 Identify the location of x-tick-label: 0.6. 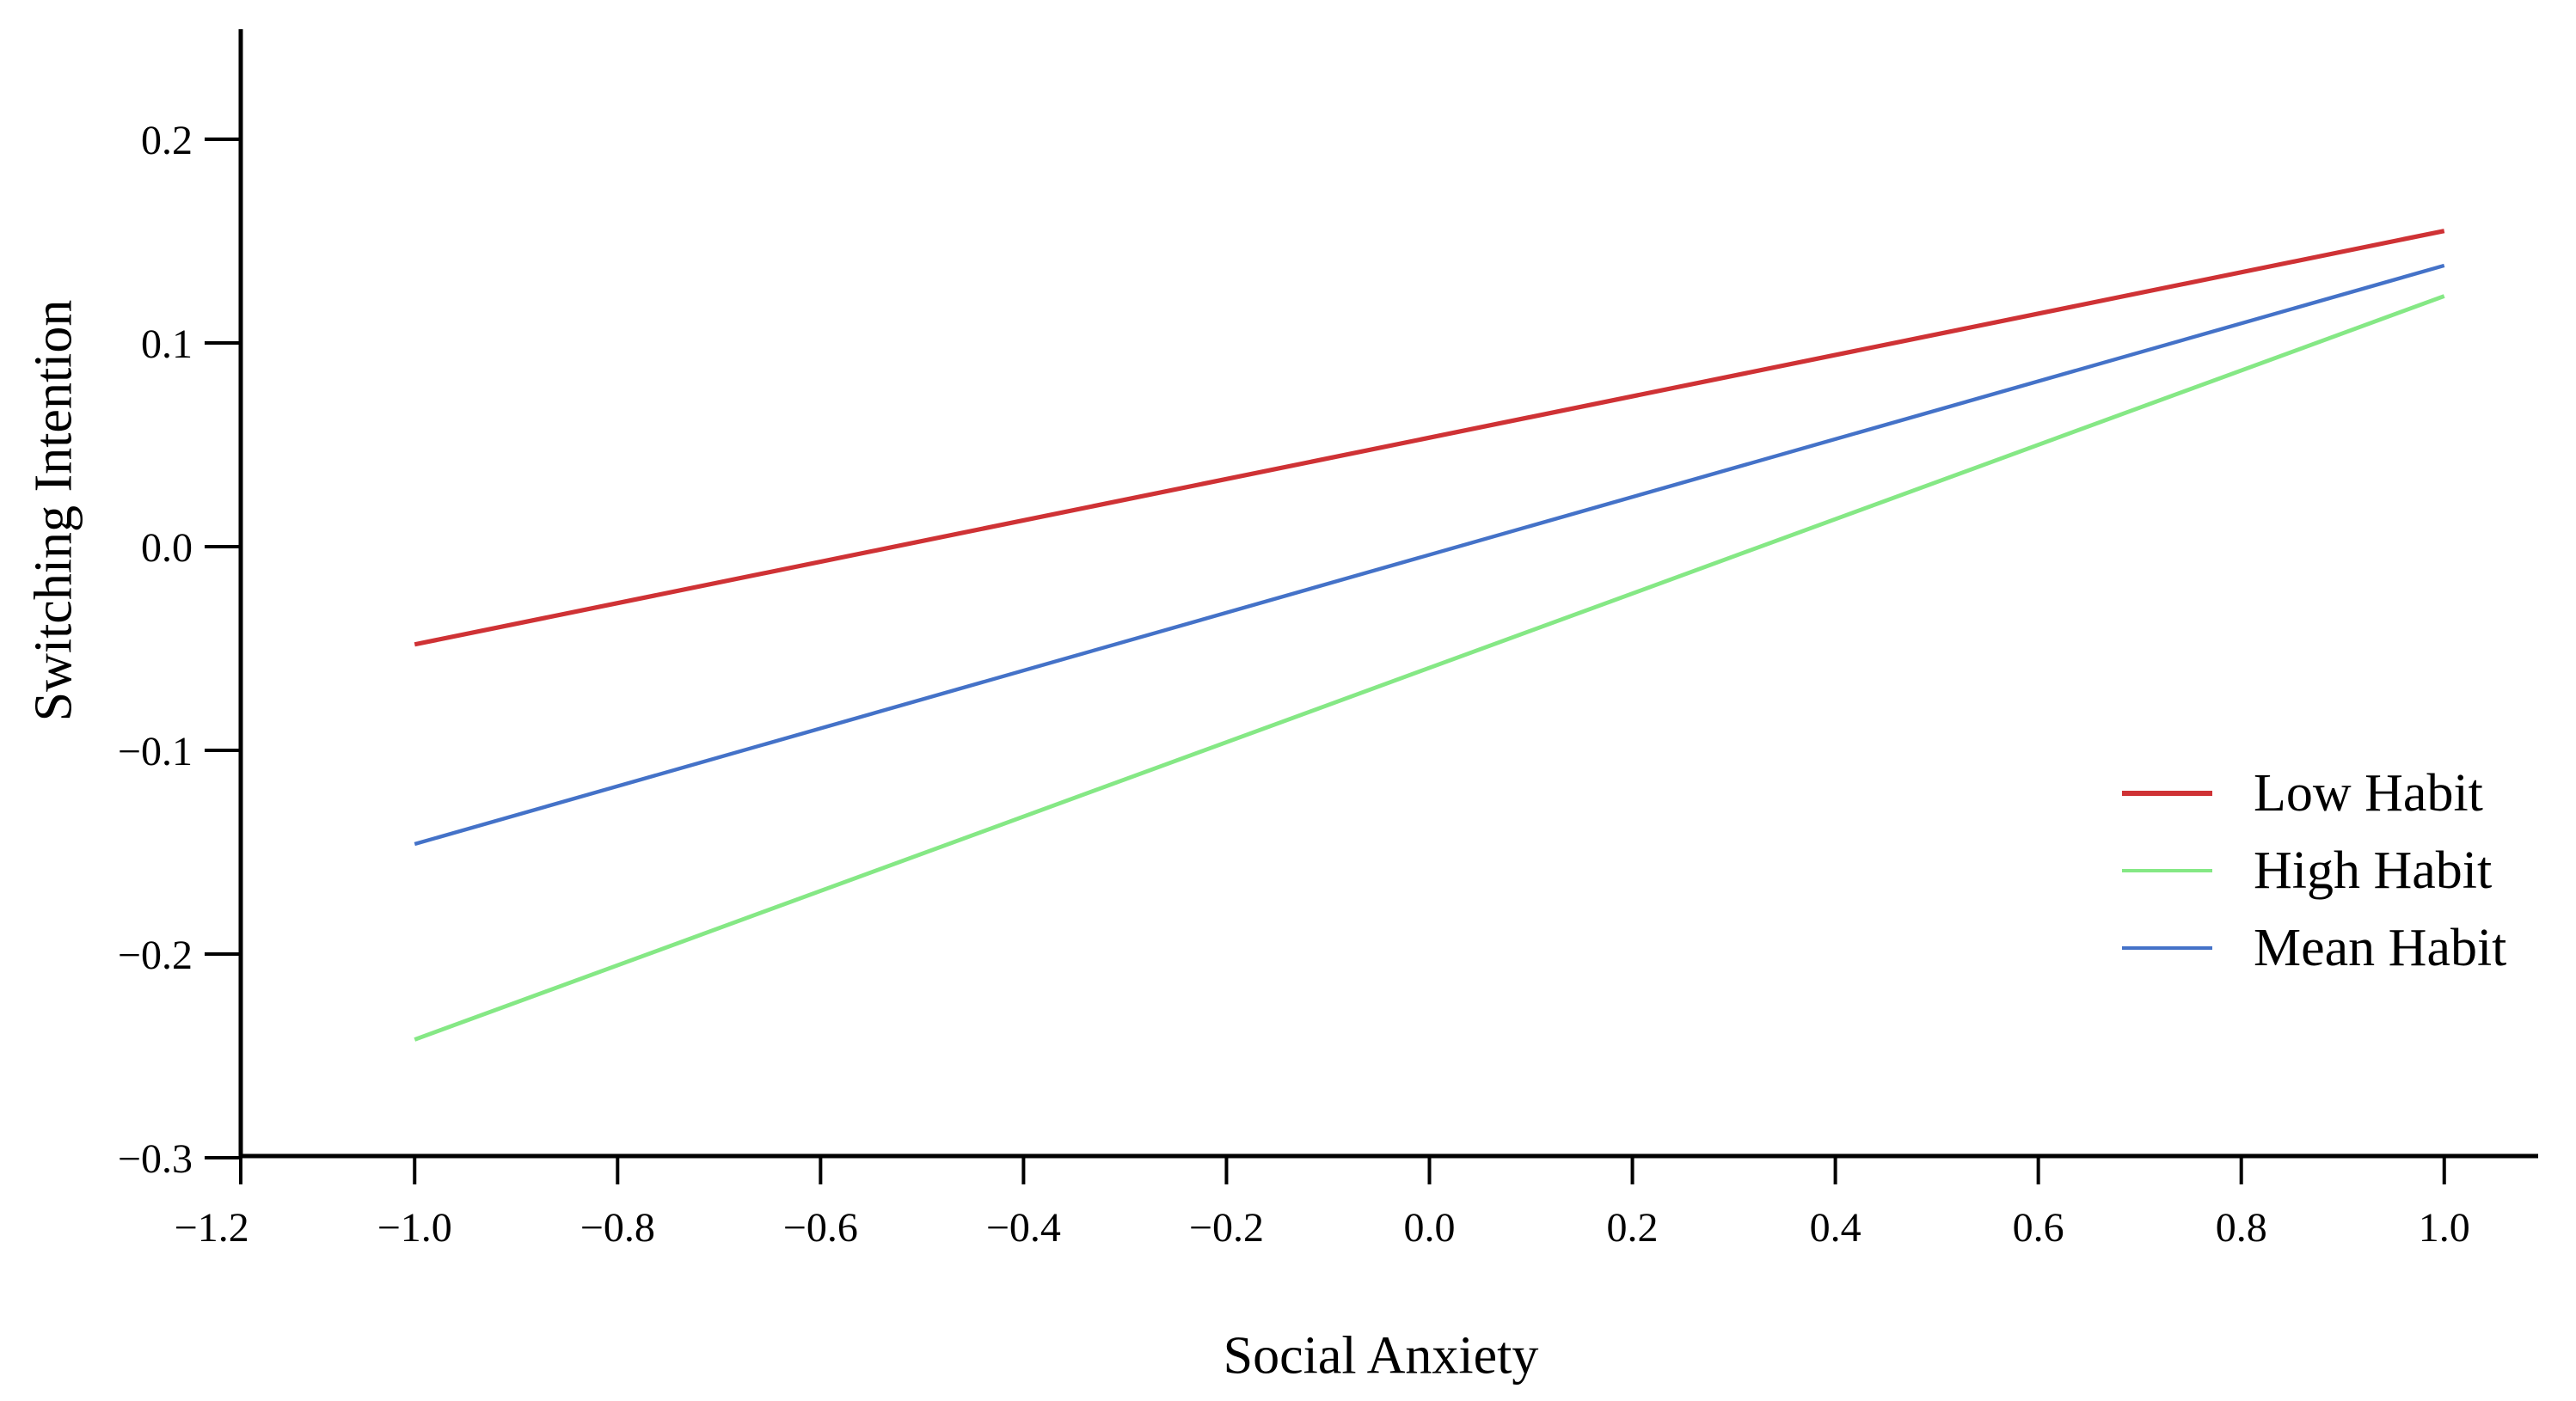
(2038, 1228).